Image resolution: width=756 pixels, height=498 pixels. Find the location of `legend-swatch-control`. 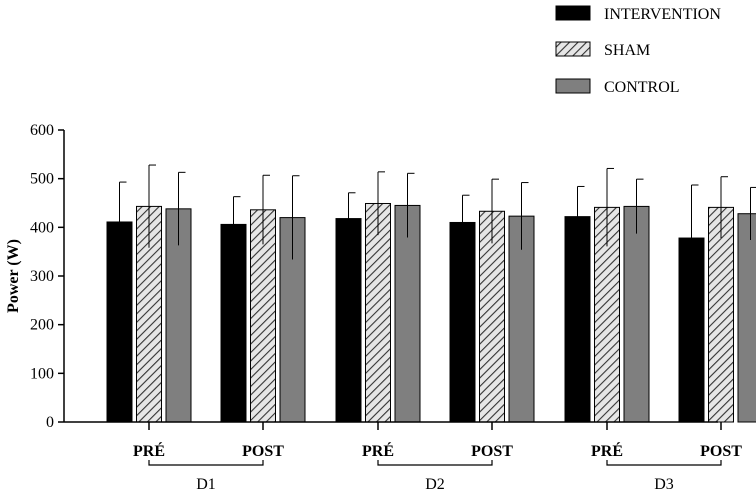

legend-swatch-control is located at coordinates (573, 86).